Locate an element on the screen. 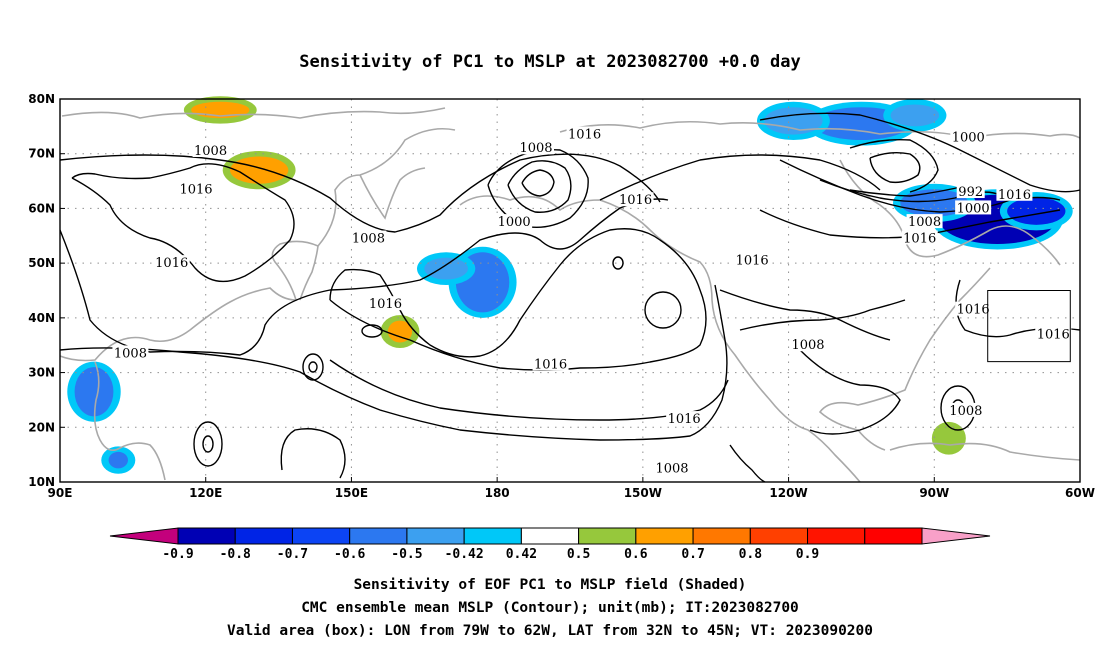 Image resolution: width=1100 pixels, height=650 pixels. isobar-1016-south is located at coordinates (529, 390).